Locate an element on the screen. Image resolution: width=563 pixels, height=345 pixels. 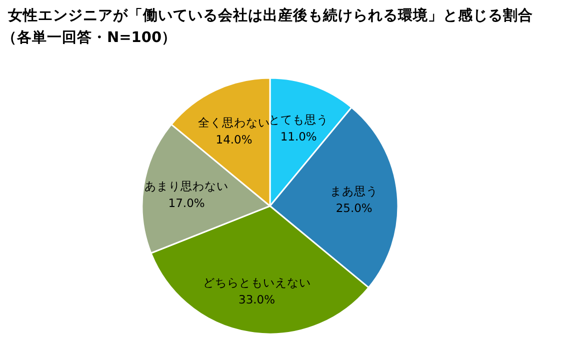
slice-label: まあ思う is located at coordinates (354, 191).